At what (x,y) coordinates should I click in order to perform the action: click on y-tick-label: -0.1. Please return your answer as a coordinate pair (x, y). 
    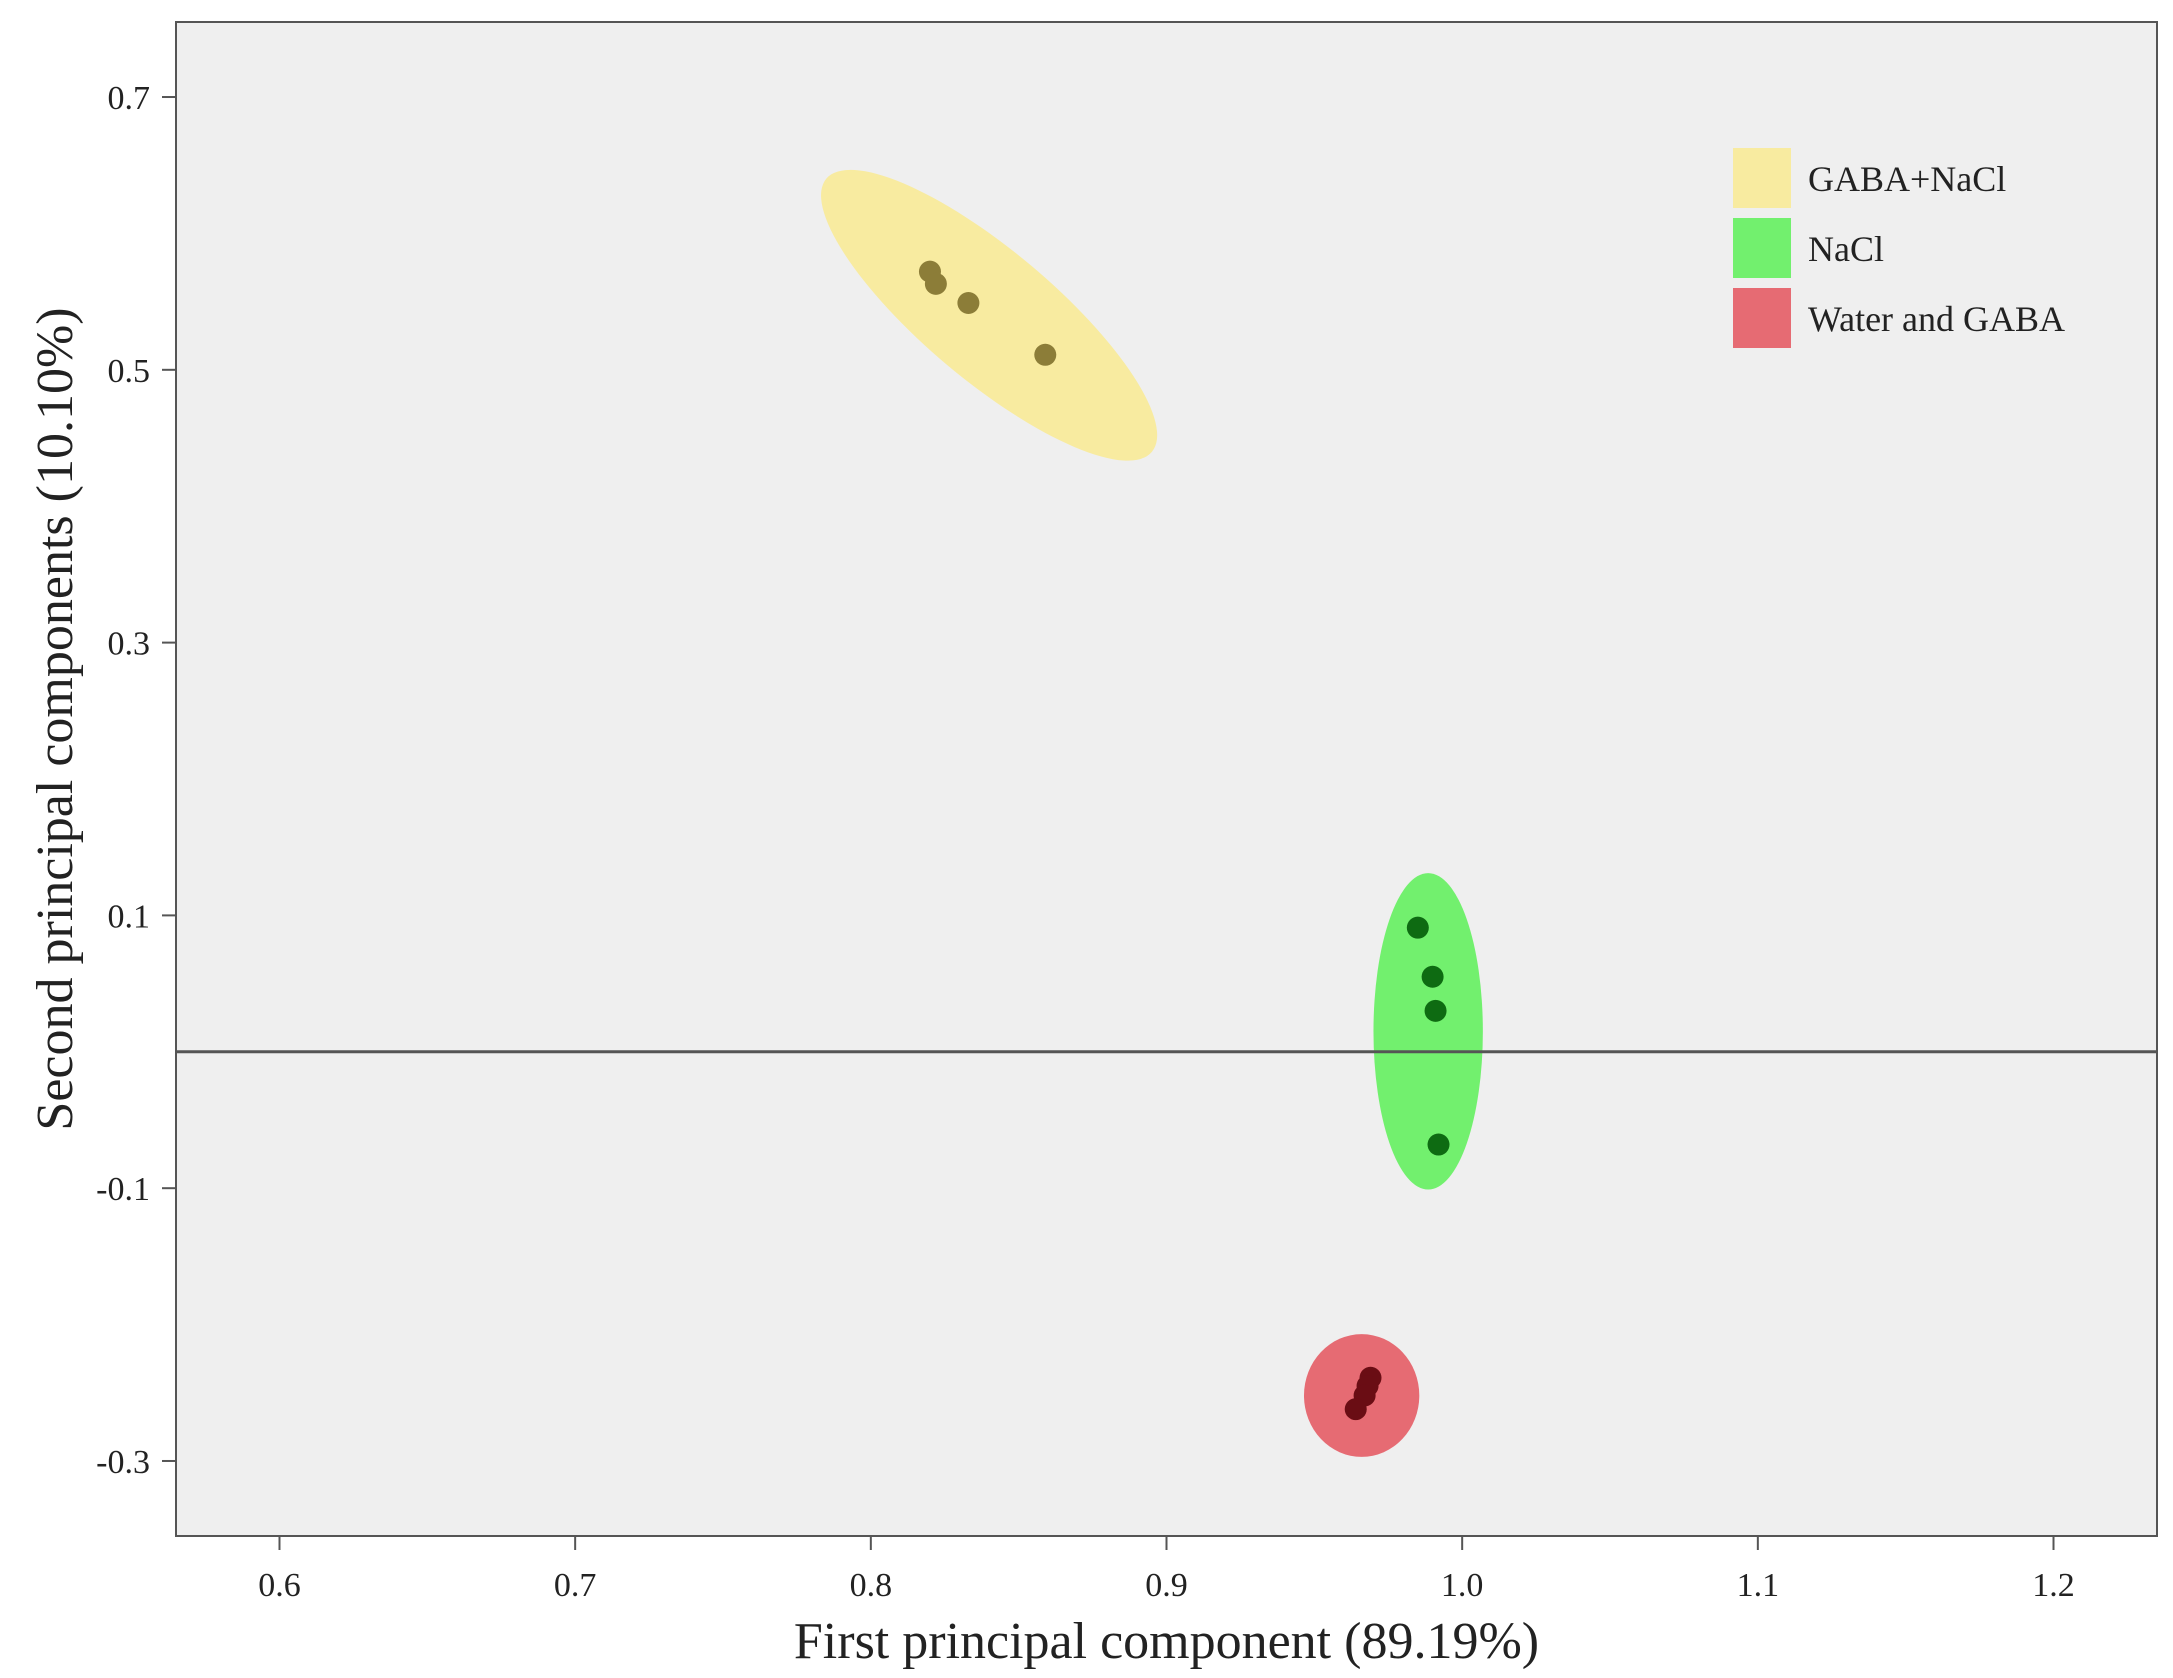
    Looking at the image, I should click on (123, 1189).